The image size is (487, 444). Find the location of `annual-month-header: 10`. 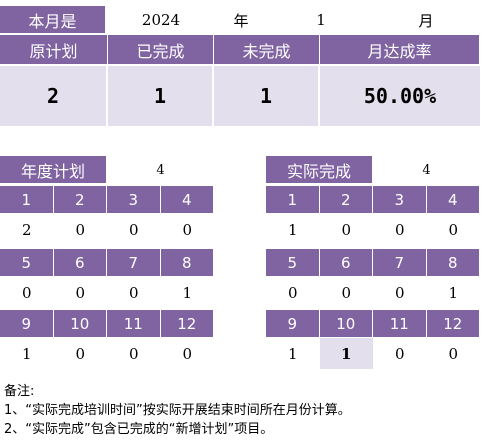

annual-month-header: 10 is located at coordinates (80, 324).